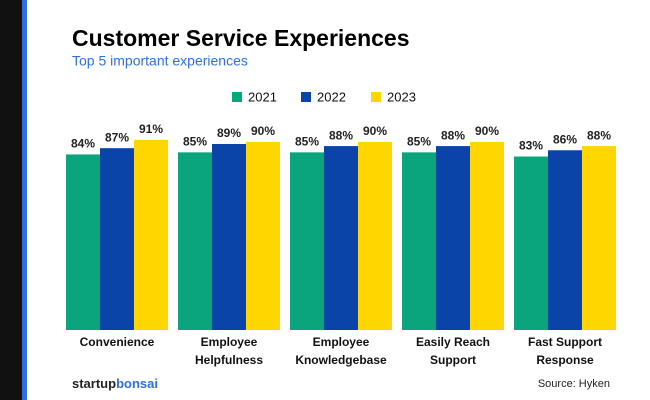  I want to click on value-label: 89%, so click(229, 133).